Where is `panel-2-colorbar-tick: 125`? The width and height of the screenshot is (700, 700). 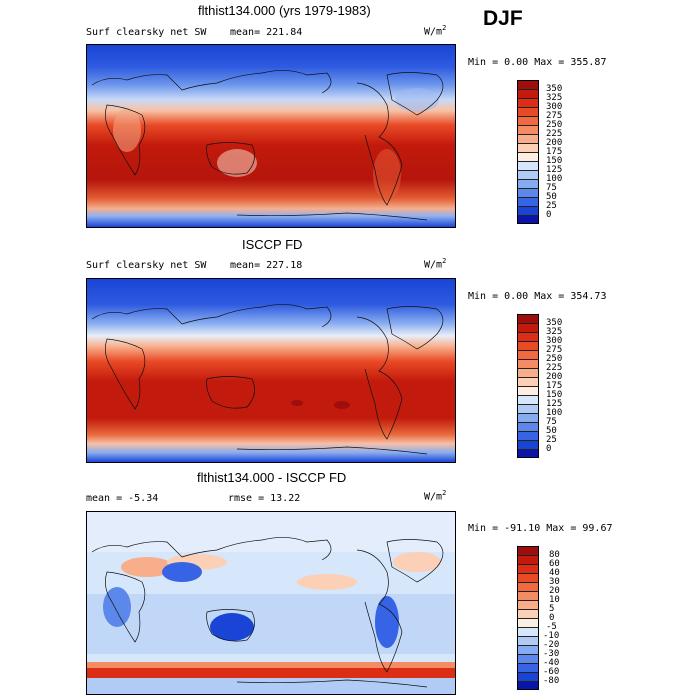 panel-2-colorbar-tick: 125 is located at coordinates (554, 404).